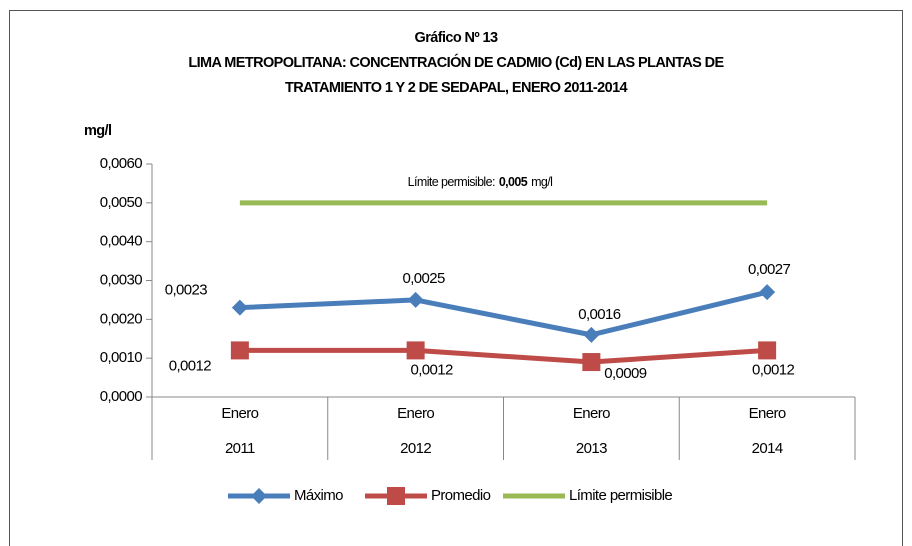 The height and width of the screenshot is (546, 912). I want to click on annotation-value: 0,005, so click(513, 182).